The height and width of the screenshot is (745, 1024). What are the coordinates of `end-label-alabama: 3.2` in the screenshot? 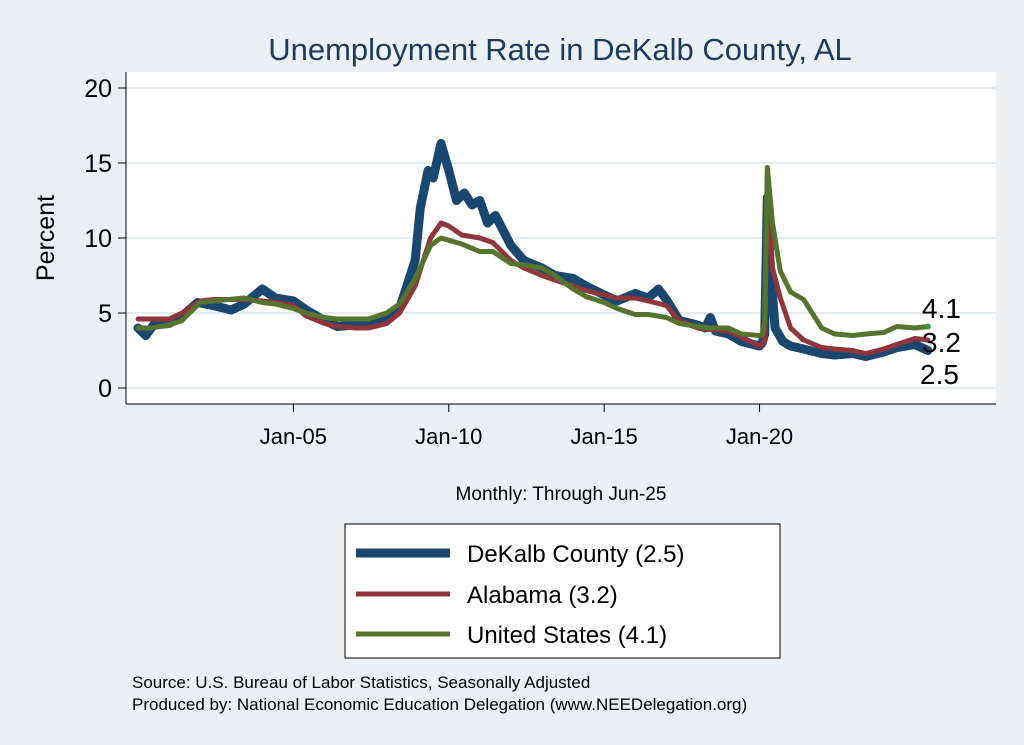 It's located at (941, 342).